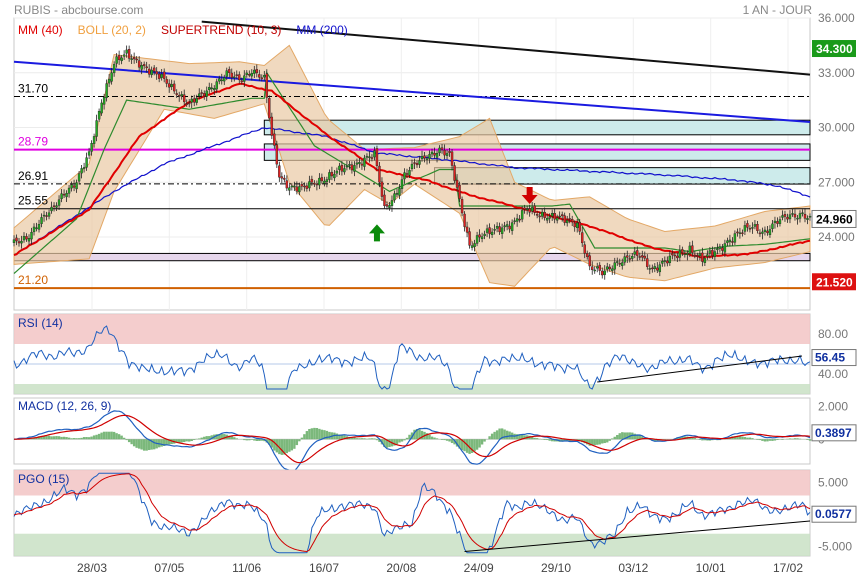 The height and width of the screenshot is (580, 860). I want to click on x-tick-label: 07/05, so click(169, 568).